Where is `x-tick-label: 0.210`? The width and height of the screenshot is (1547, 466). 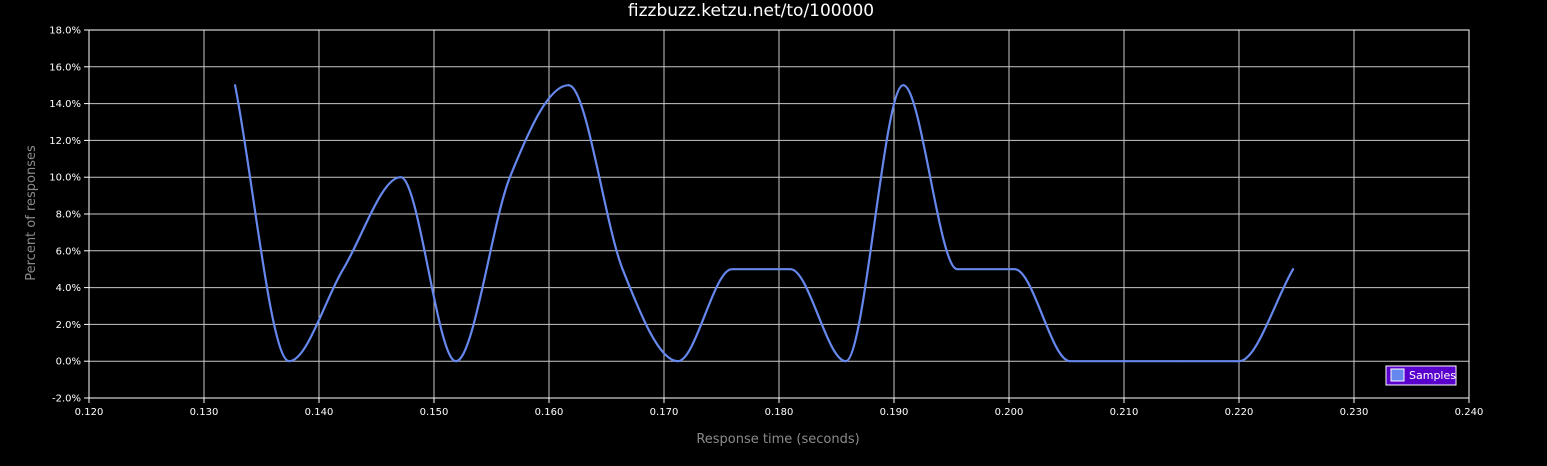
x-tick-label: 0.210 is located at coordinates (1124, 412).